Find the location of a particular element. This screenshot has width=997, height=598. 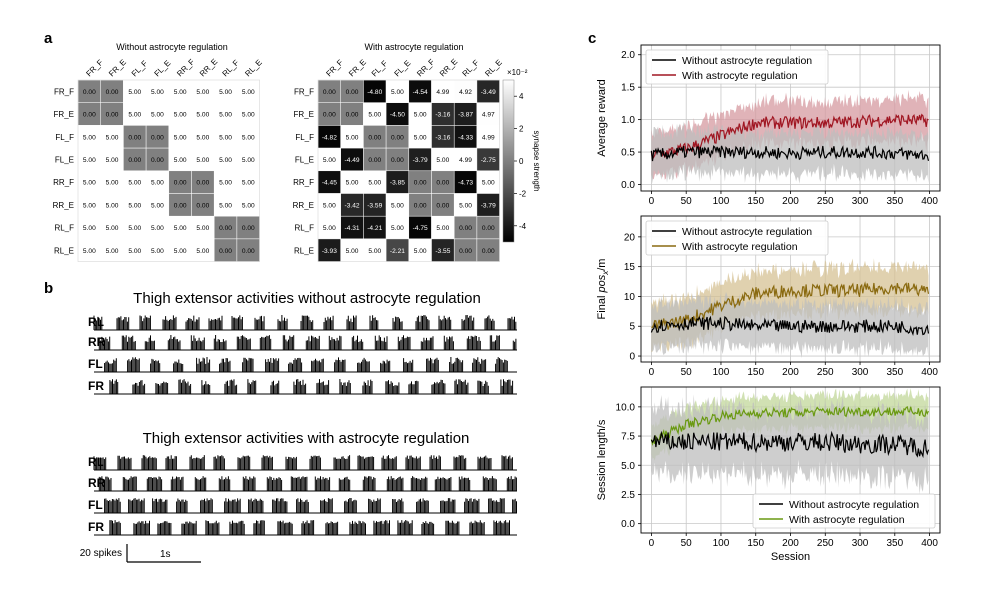

heatmap-cell-label: -4.80 is located at coordinates (374, 92).